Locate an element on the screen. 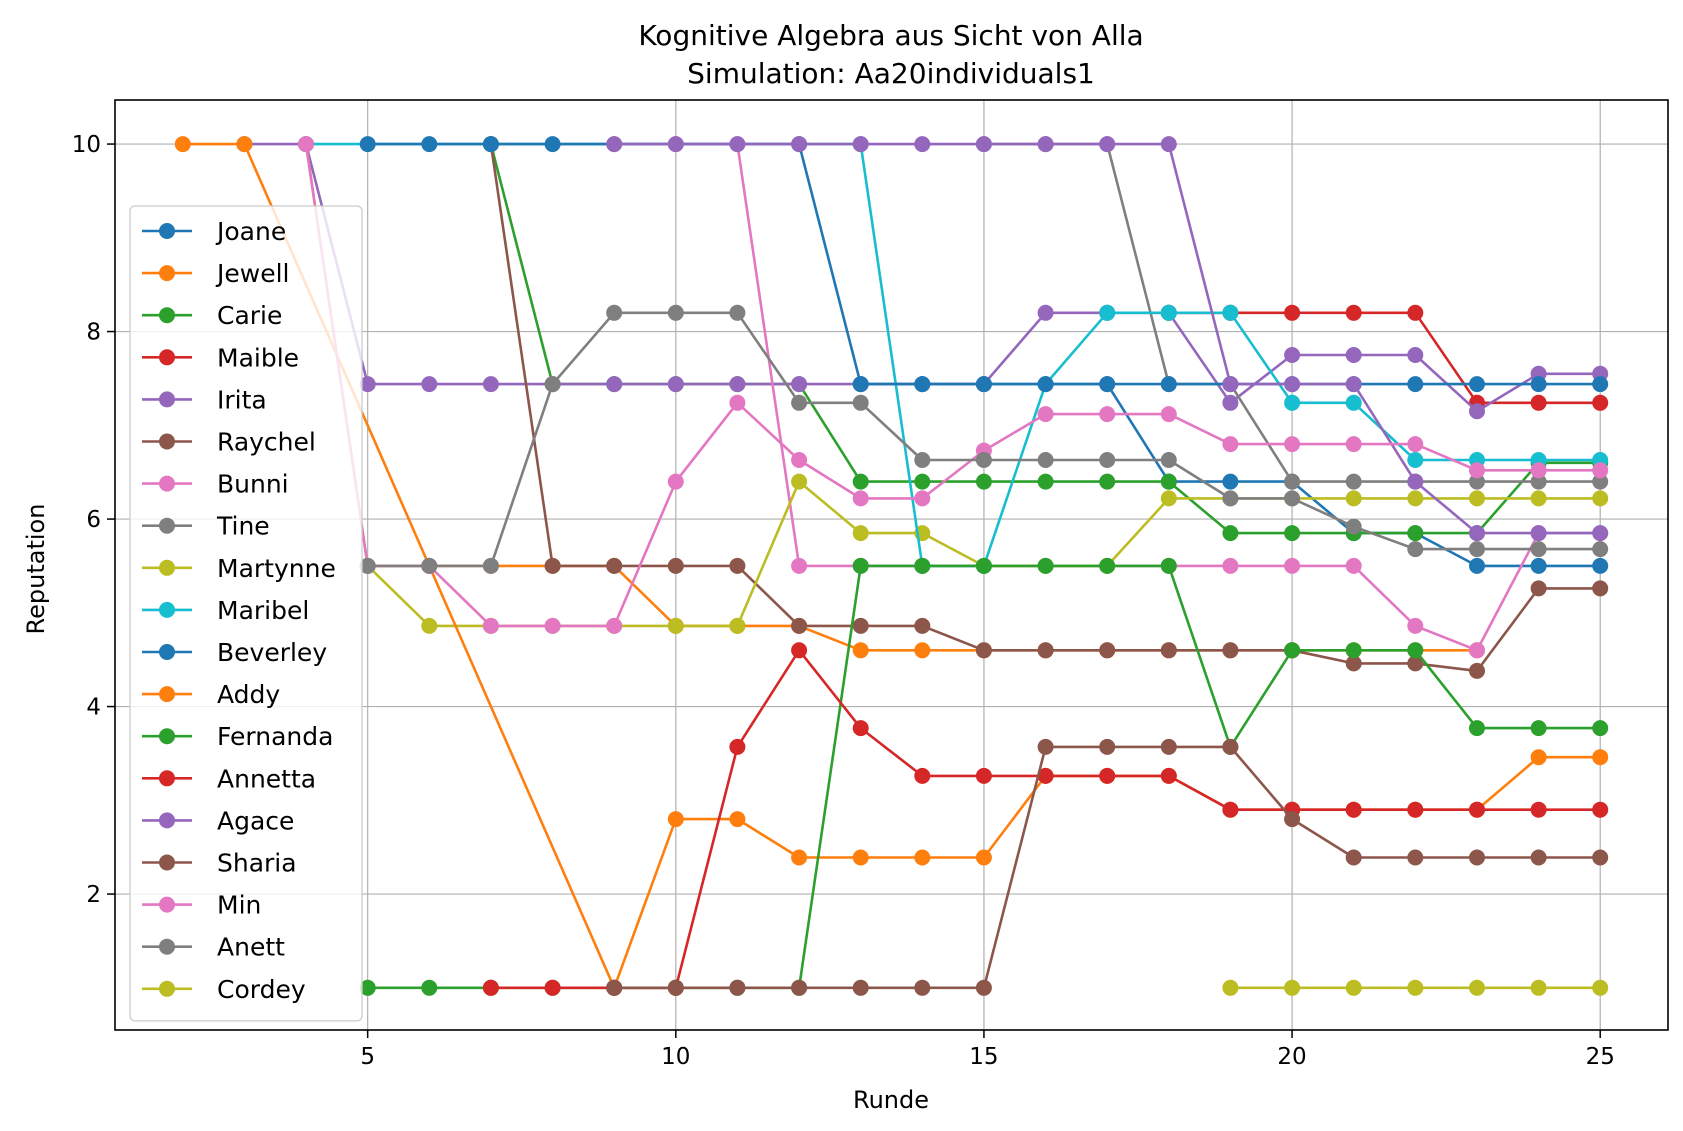 The width and height of the screenshot is (1683, 1131). legend-label: Addy is located at coordinates (248, 694).